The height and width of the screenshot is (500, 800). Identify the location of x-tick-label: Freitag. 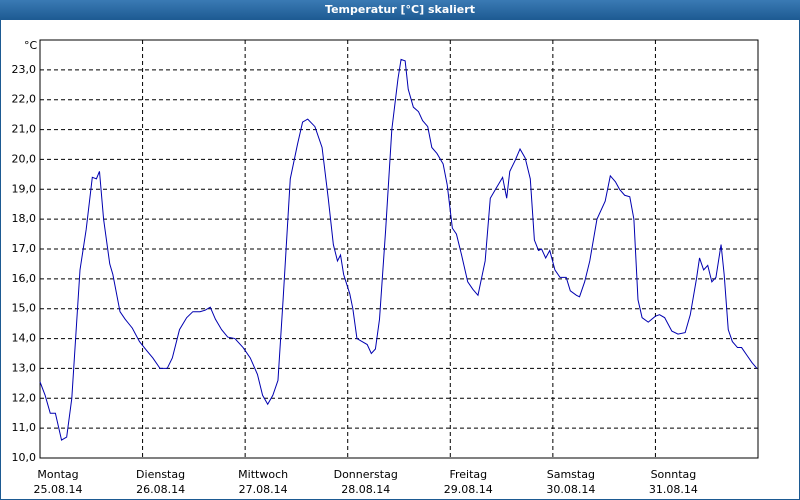
(468, 474).